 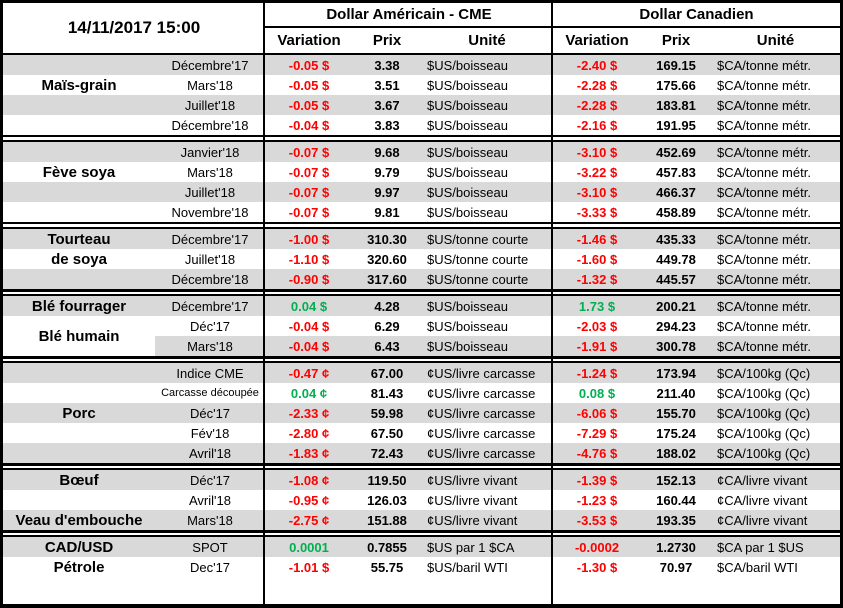 I want to click on ca-price-cell: 294.23, so click(x=676, y=326).